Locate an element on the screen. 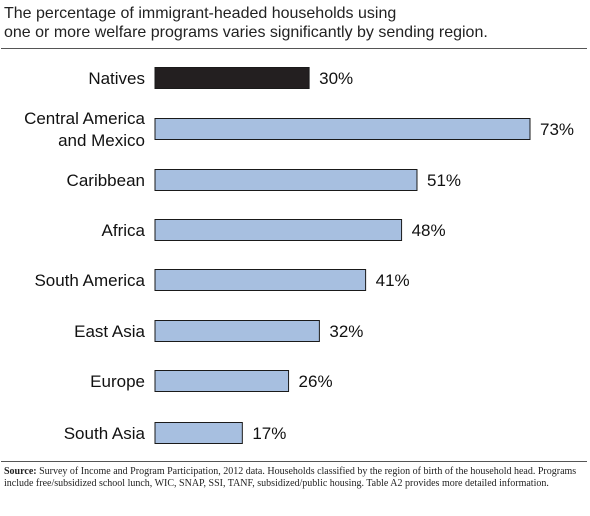  category-label-2: Caribbean is located at coordinates (106, 180).